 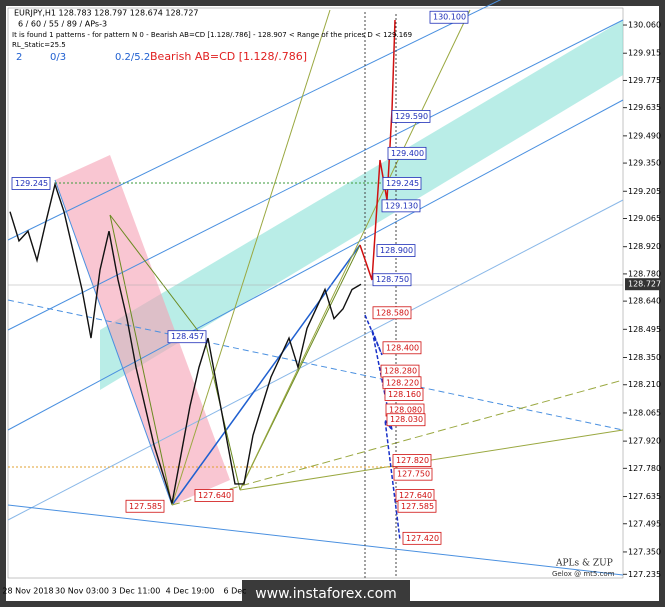 I want to click on y-tick-label: 129.775, so click(x=644, y=80).